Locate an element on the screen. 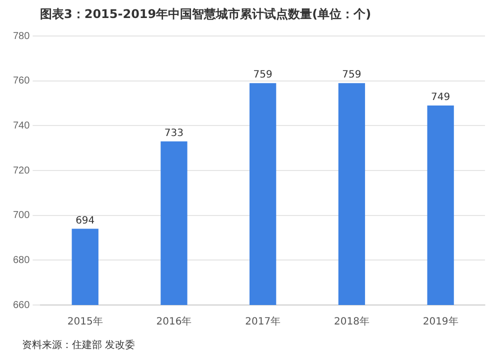  chart-title: 图表3：2015-2019年中国智慧城市累计试点数量(单位：个) is located at coordinates (206, 14).